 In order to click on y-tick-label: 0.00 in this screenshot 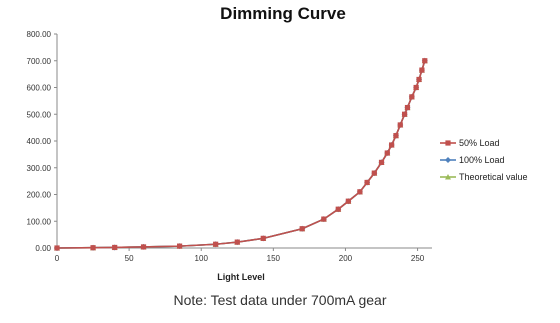, I will do `click(43, 248)`.